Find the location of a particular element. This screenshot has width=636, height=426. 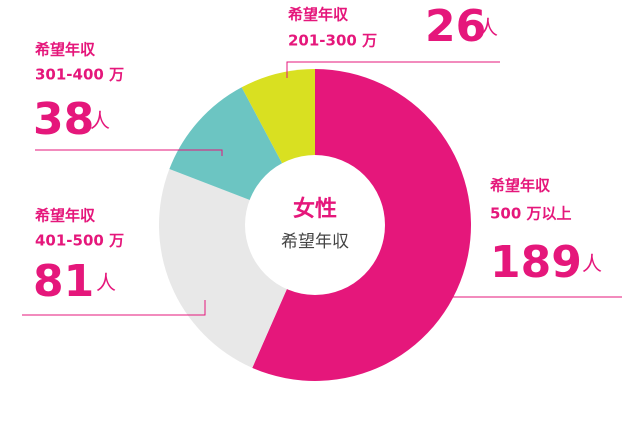

value-label: 26 is located at coordinates (455, 26).